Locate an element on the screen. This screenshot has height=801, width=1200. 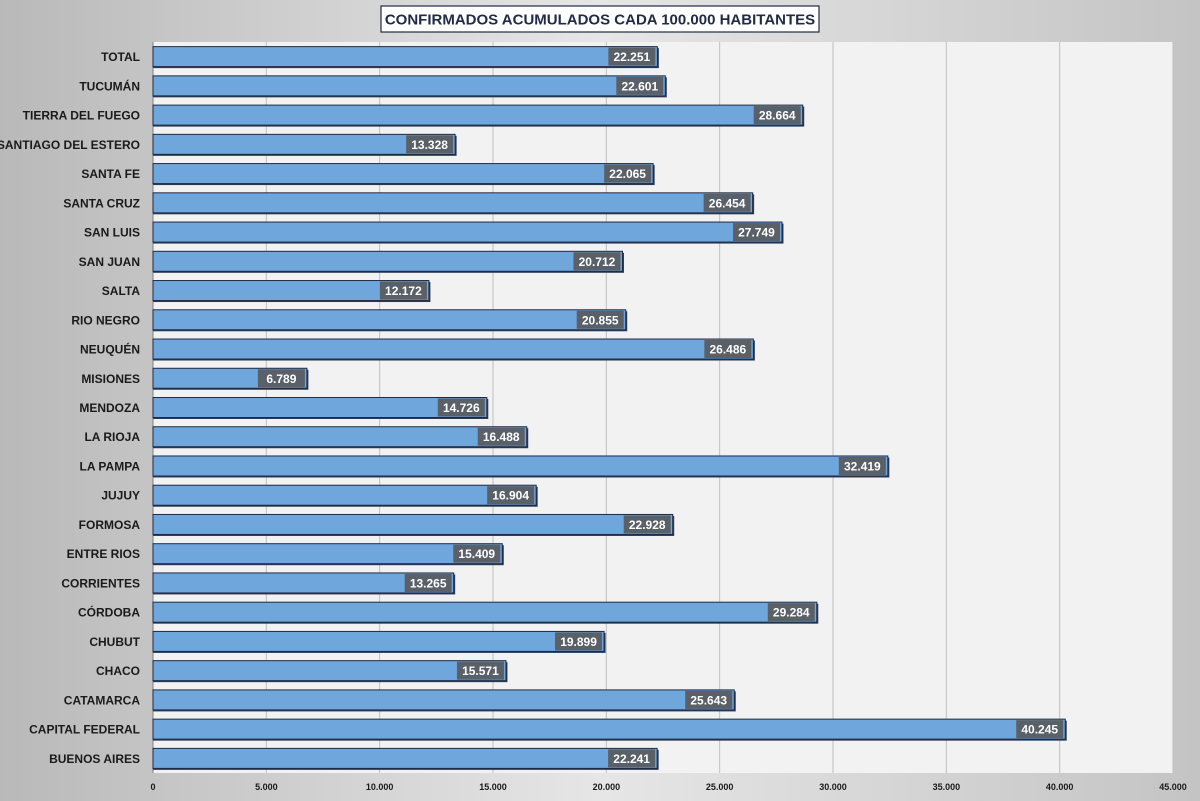
category-label: TOTAL is located at coordinates (120, 57).